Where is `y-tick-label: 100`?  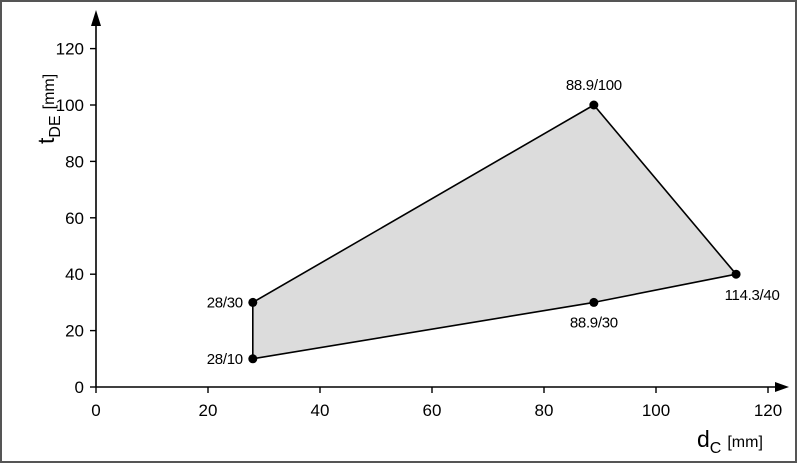
y-tick-label: 100 is located at coordinates (70, 105).